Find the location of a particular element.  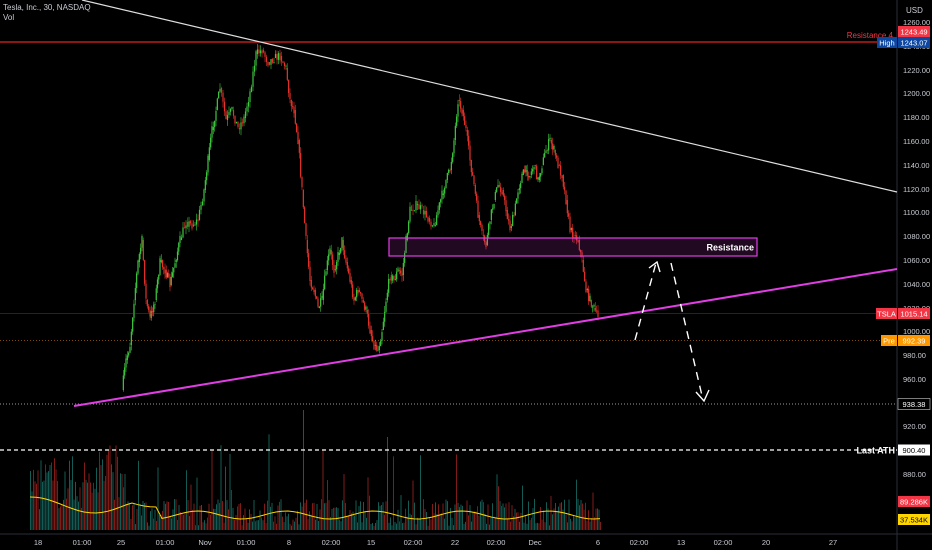

volume-indicator-label: Vol is located at coordinates (9, 17).